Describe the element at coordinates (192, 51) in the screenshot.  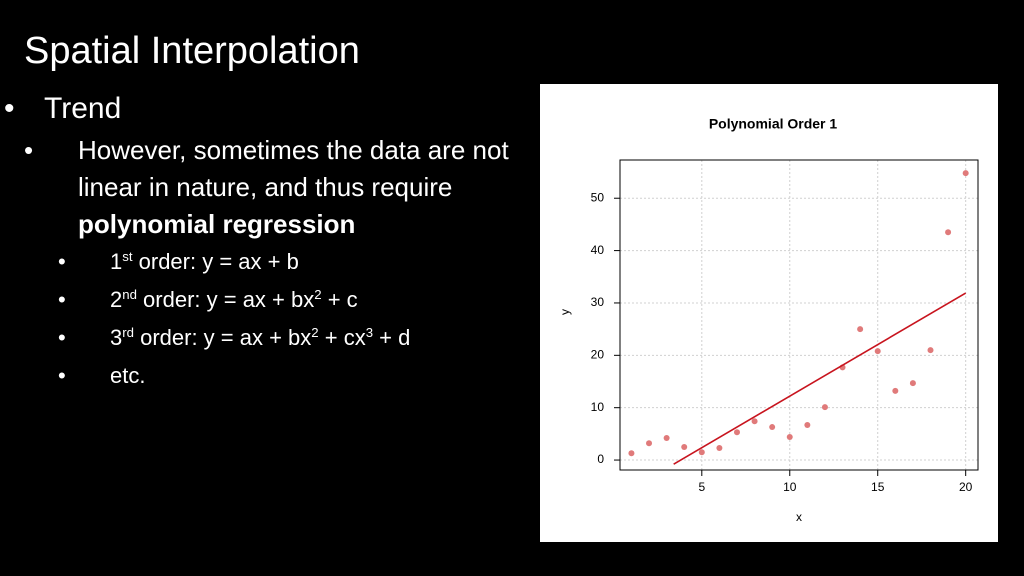
I see `slide-title: Spatial Interpolation` at that location.